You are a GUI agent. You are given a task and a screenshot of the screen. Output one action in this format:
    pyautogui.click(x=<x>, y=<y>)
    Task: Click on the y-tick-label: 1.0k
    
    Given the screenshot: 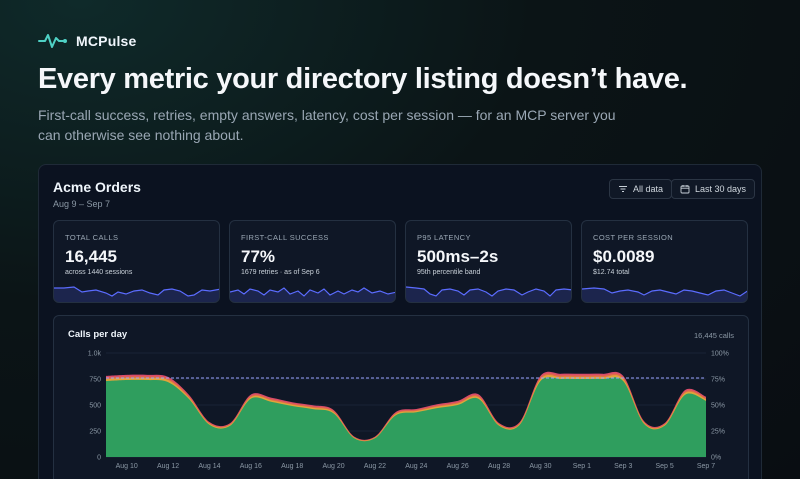 What is the action you would take?
    pyautogui.click(x=95, y=354)
    